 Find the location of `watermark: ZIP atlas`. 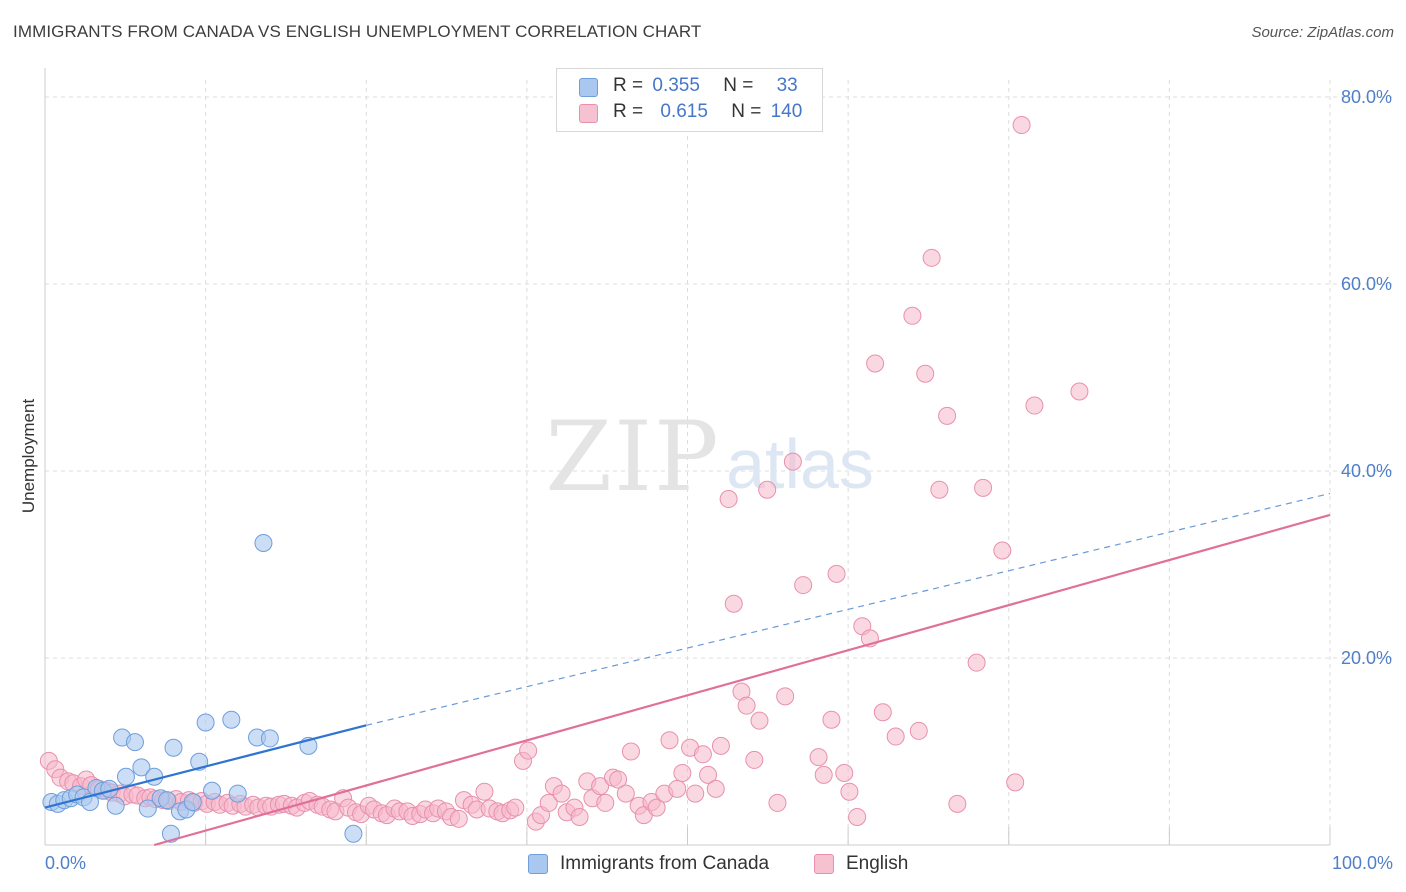

watermark: ZIP atlas is located at coordinates (709, 457).